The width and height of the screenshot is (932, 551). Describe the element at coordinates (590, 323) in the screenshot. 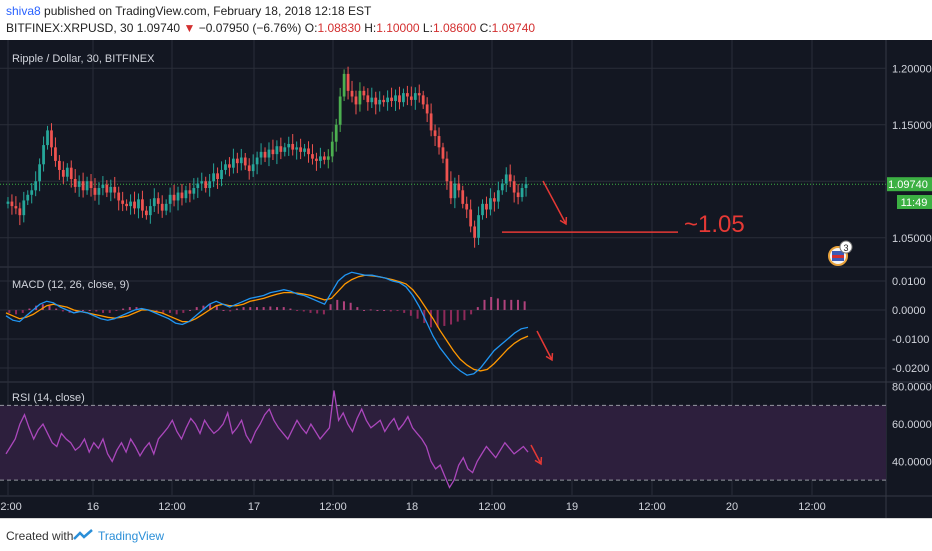

I see `annotations` at that location.